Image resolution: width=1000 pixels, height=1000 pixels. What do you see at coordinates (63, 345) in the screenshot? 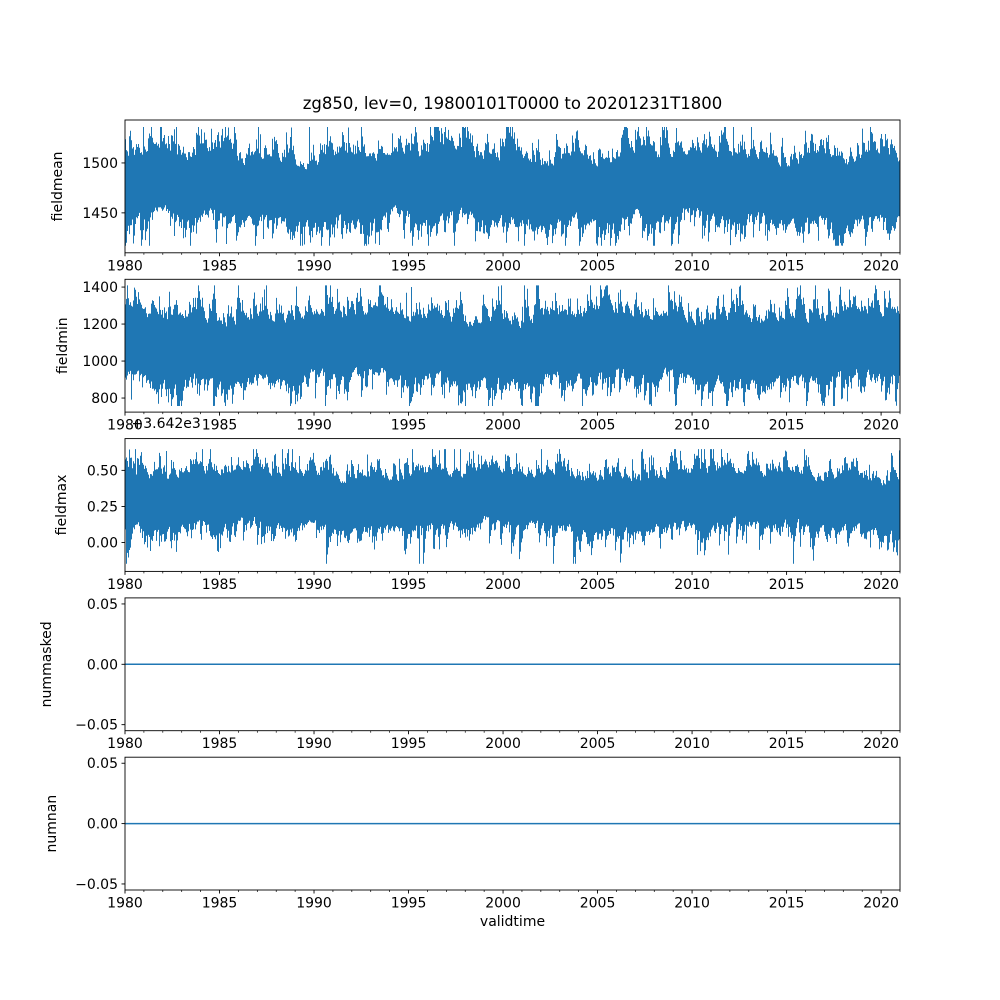
I see `y-axis-label-fieldmin: fieldmin` at bounding box center [63, 345].